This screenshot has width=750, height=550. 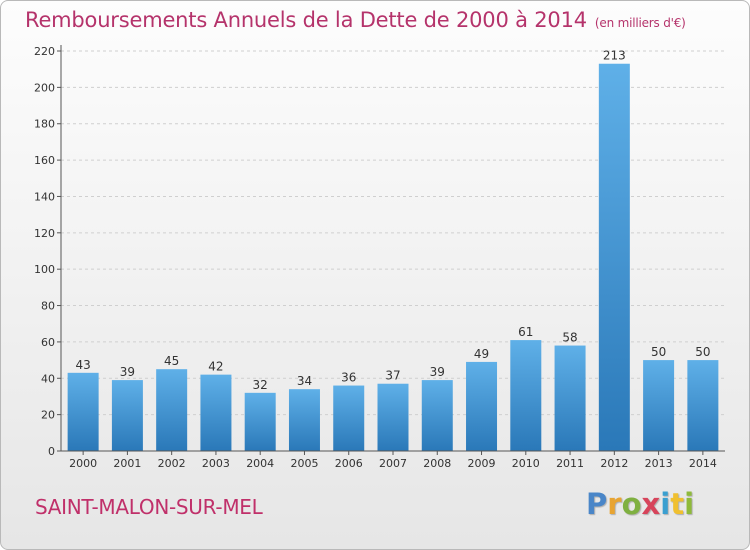 What do you see at coordinates (260, 385) in the screenshot?
I see `data-label: 32` at bounding box center [260, 385].